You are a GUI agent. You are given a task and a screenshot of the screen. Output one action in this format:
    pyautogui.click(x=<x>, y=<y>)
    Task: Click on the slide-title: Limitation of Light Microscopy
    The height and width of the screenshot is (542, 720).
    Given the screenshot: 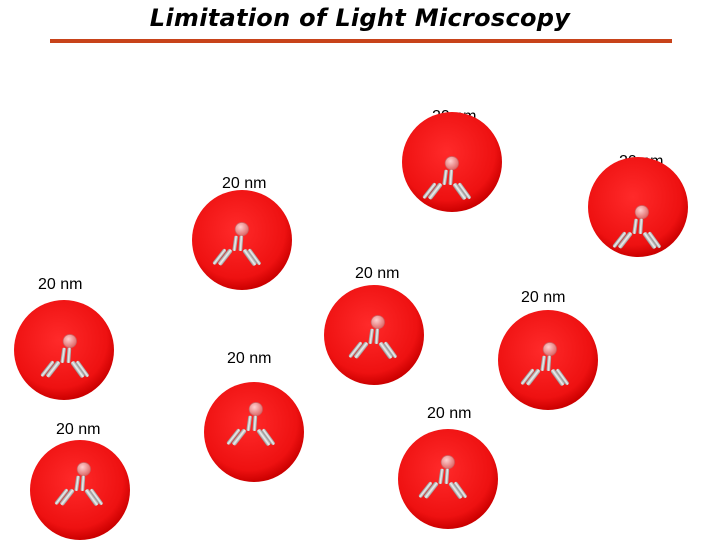 What is the action you would take?
    pyautogui.click(x=360, y=18)
    